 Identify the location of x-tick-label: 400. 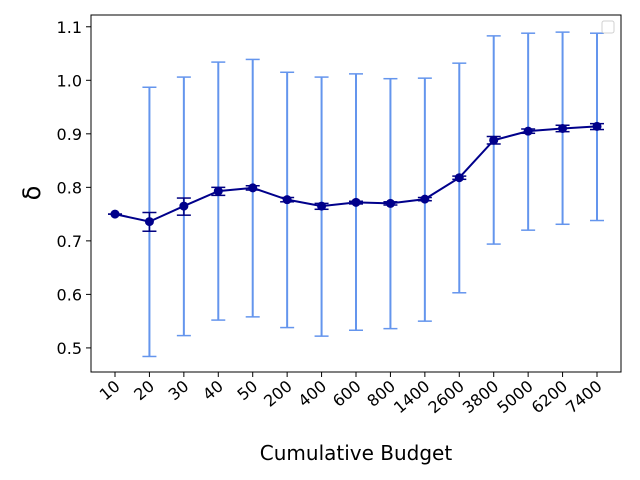
(313, 394).